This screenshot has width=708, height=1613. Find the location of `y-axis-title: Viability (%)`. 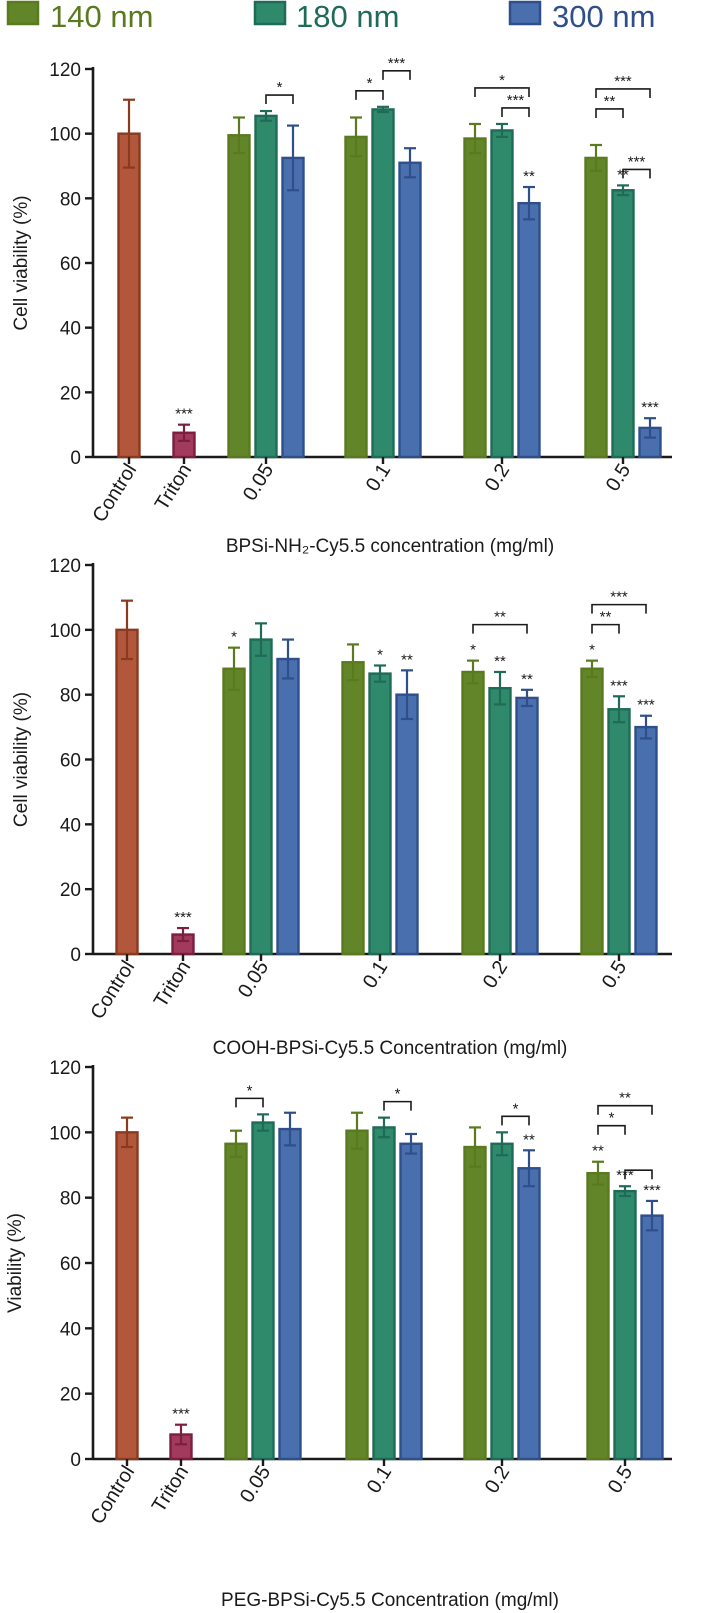

y-axis-title: Viability (%) is located at coordinates (15, 1263).